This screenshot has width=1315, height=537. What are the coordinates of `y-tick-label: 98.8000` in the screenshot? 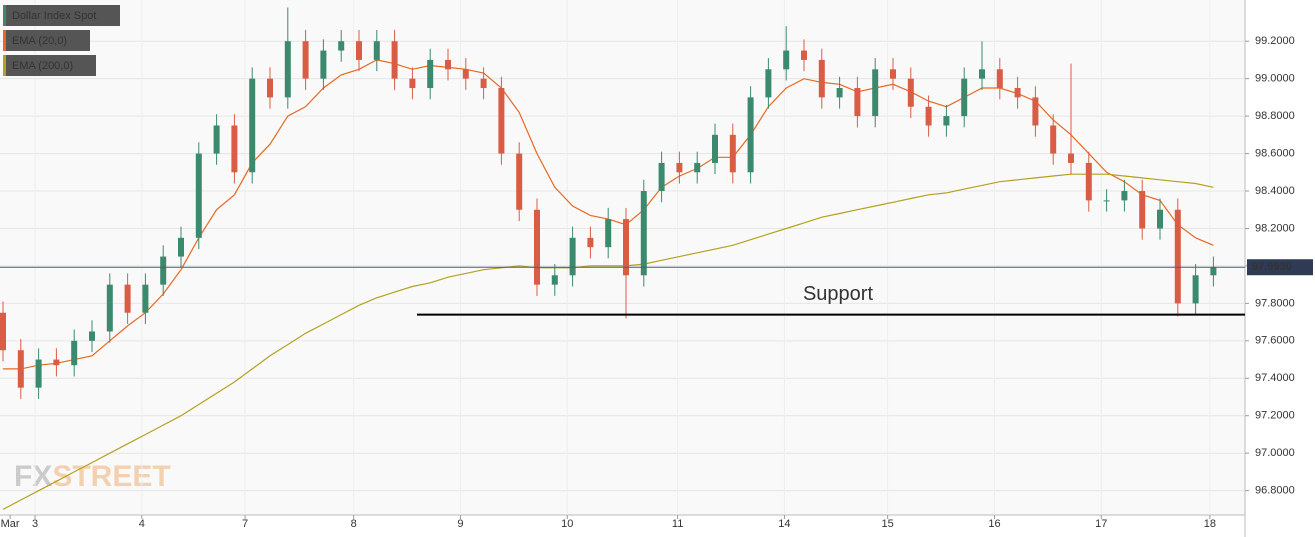 It's located at (1275, 116).